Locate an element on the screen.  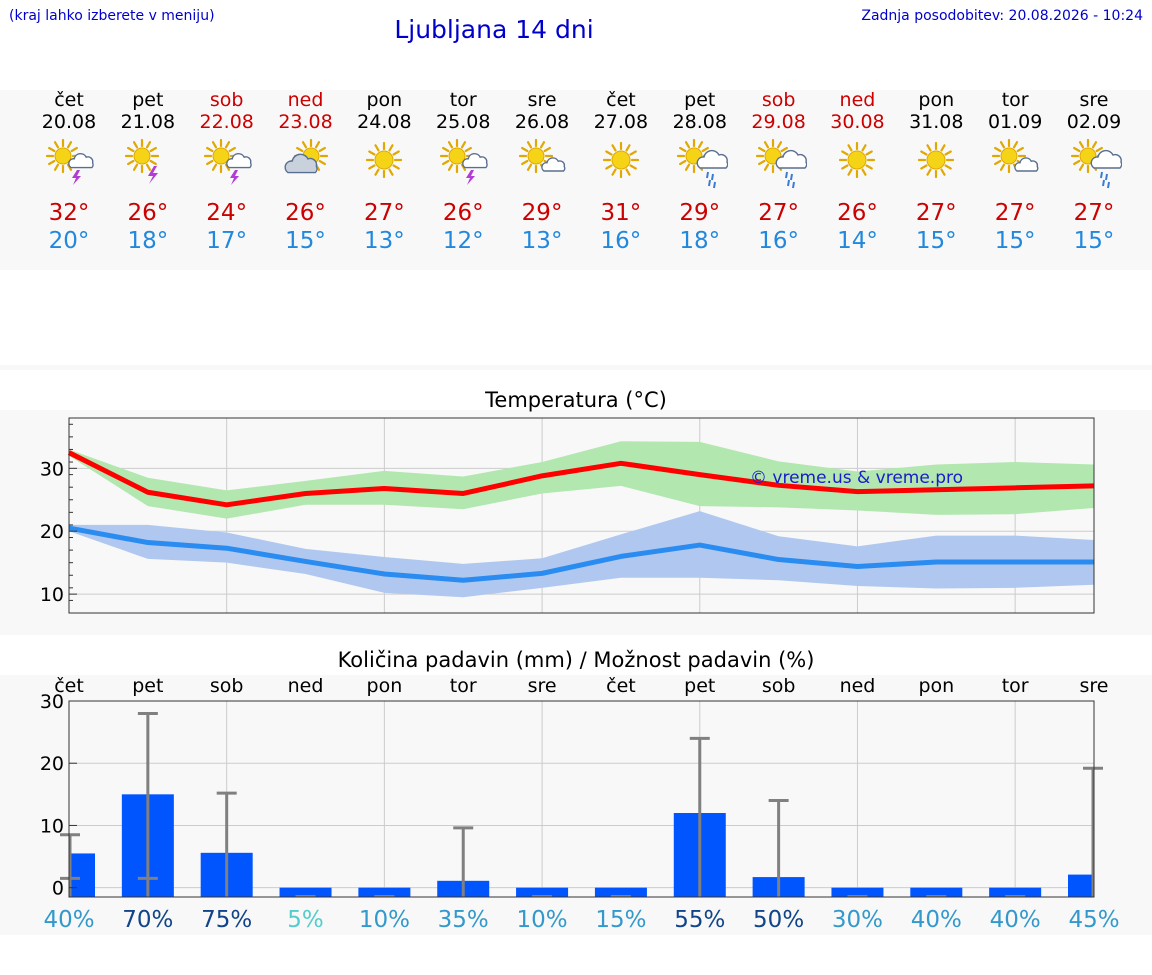
day-date: 21.08 is located at coordinates (148, 122).